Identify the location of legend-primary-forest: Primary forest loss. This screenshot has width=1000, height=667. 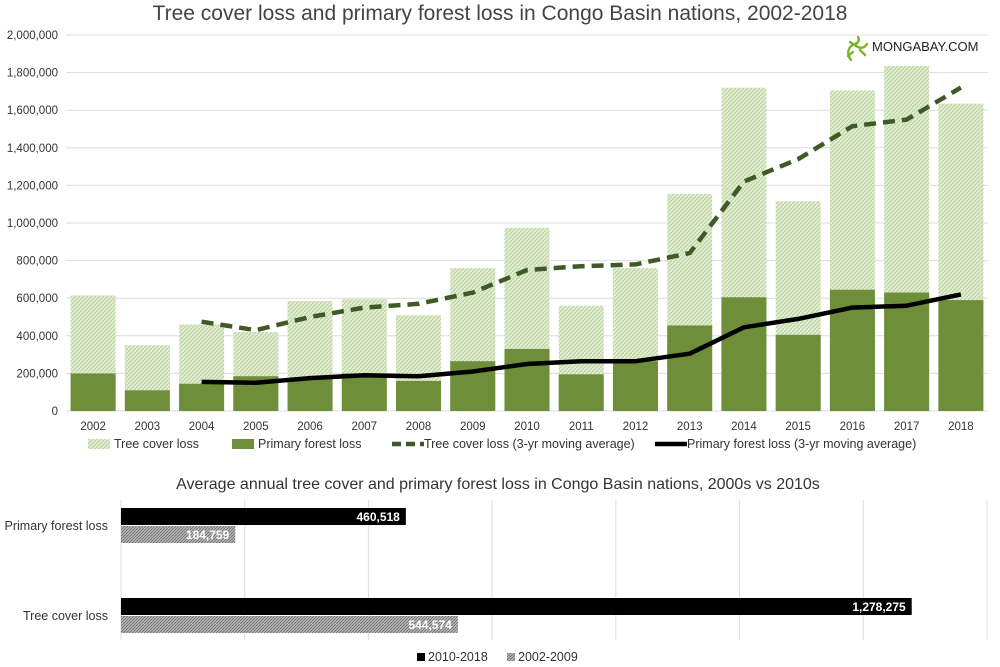
(297, 444).